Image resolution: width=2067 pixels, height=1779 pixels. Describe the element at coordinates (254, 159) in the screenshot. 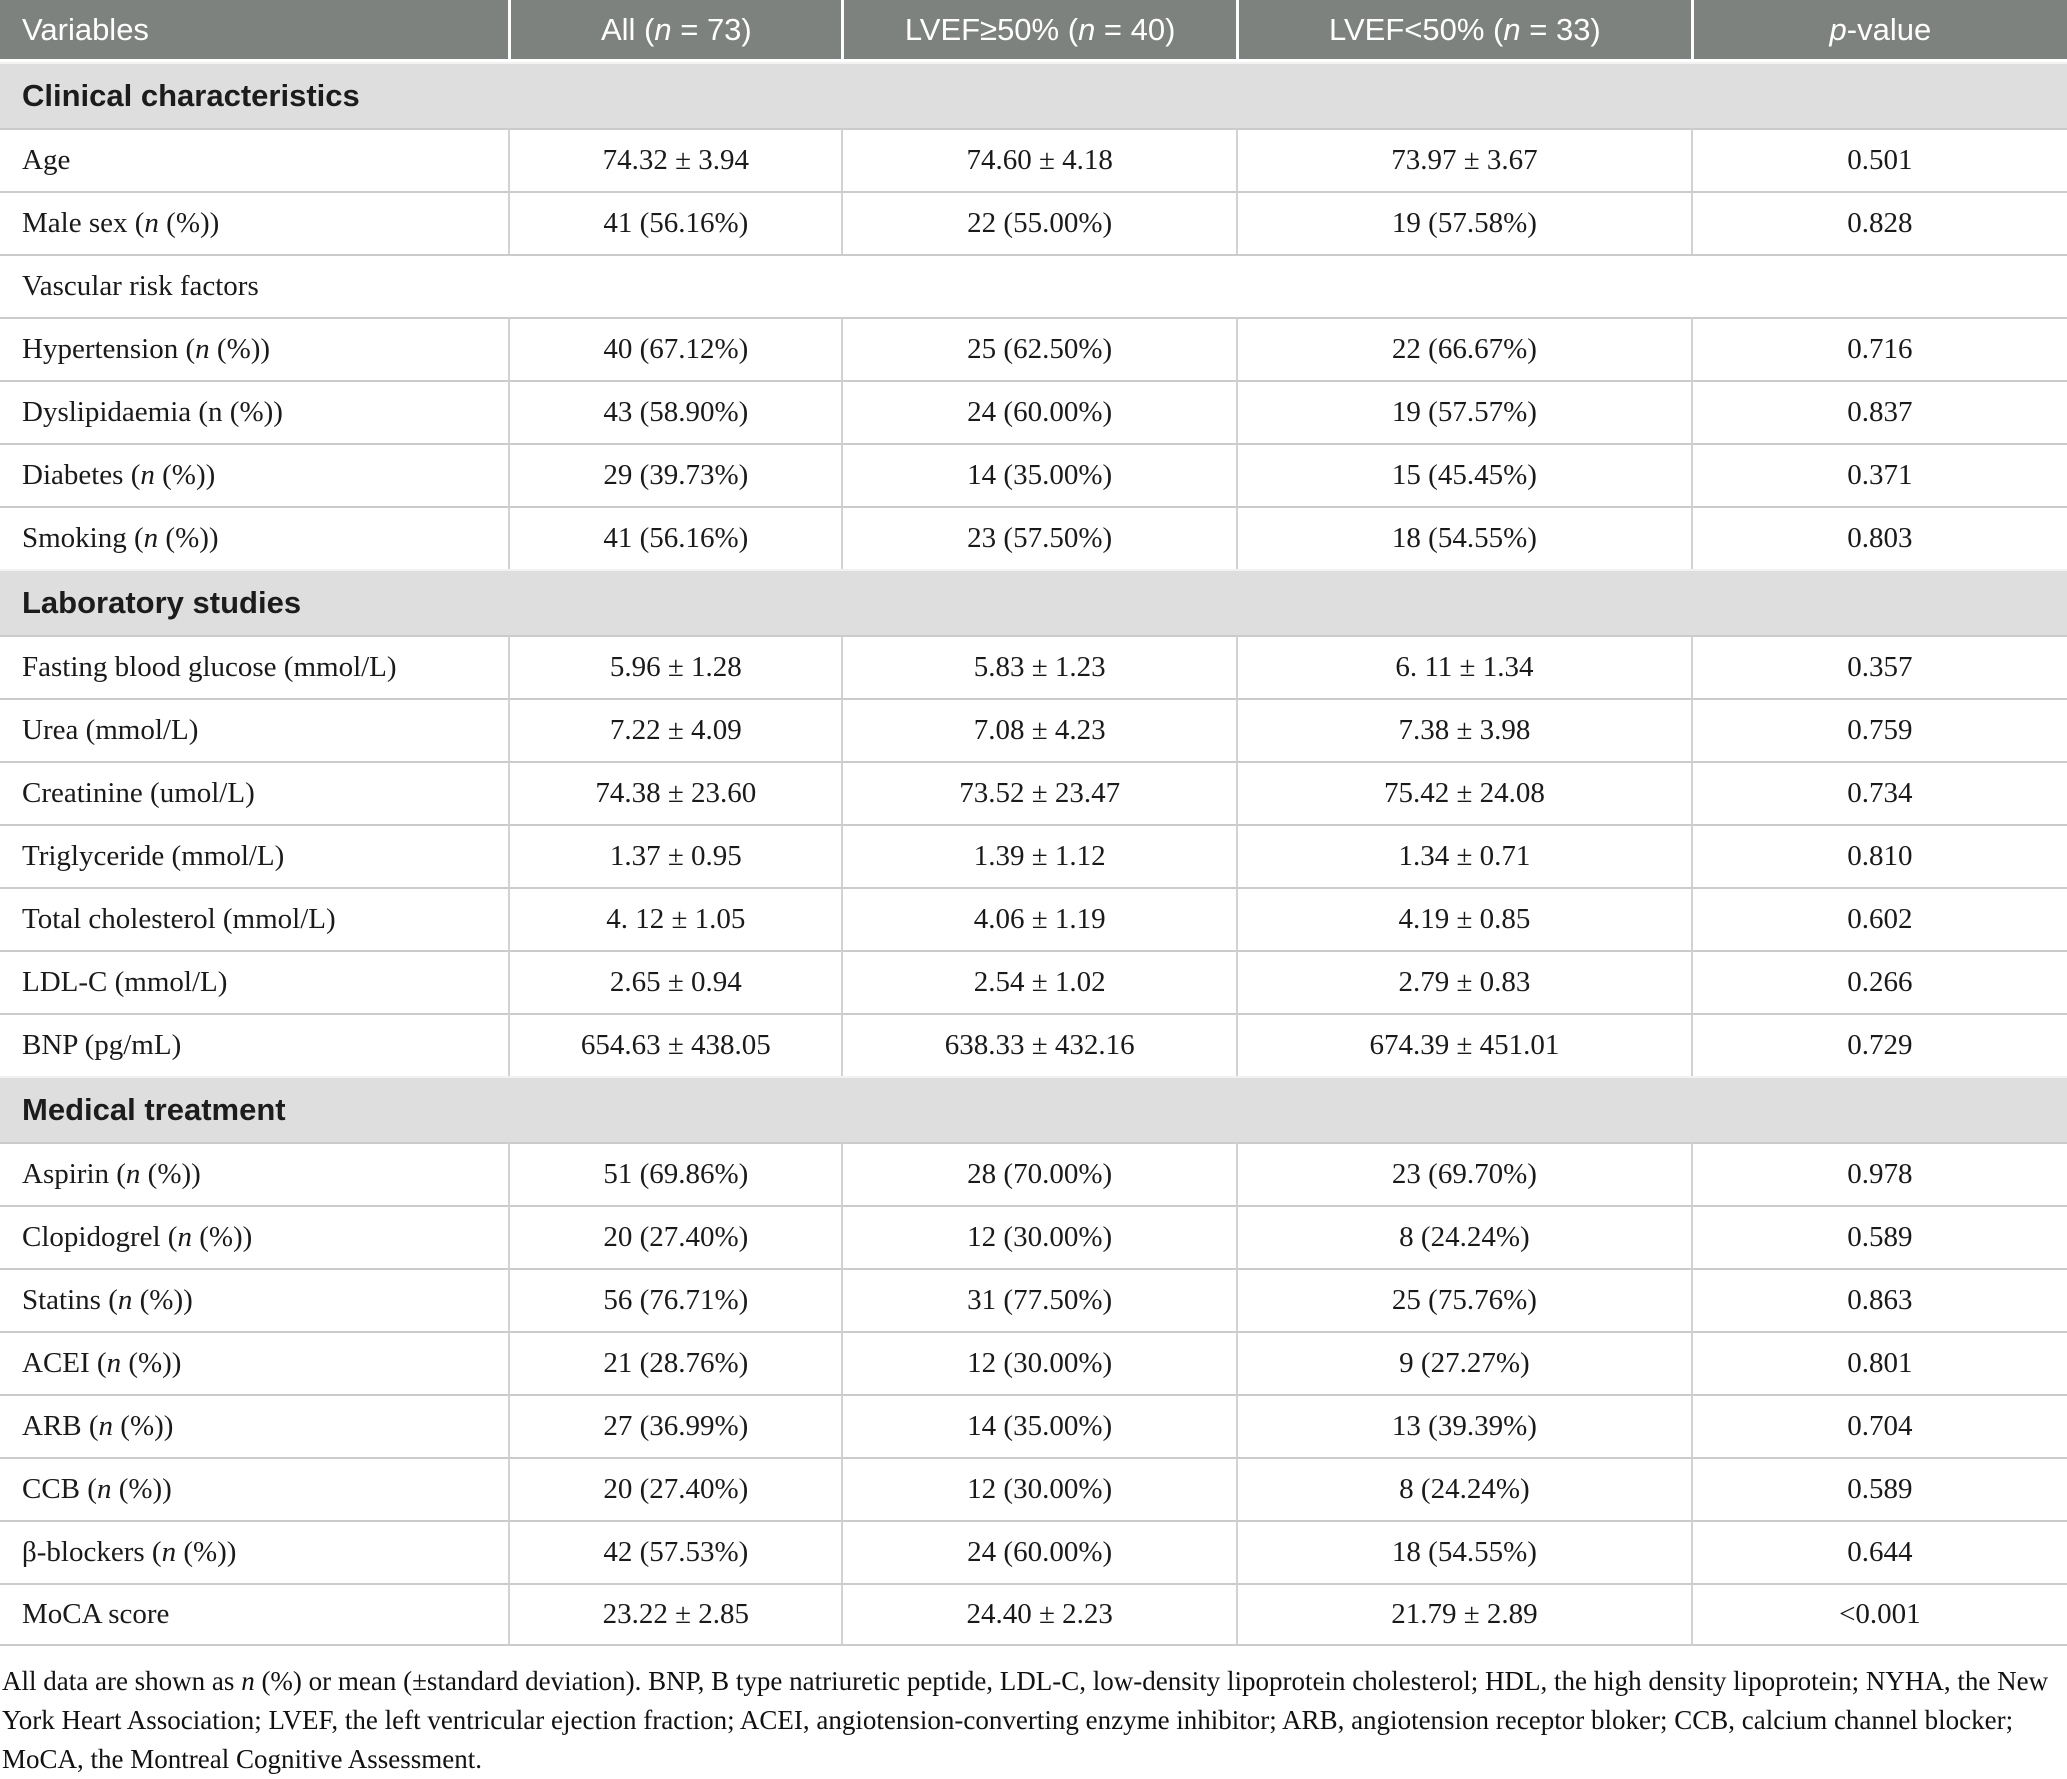

I see `row-label: Age` at that location.